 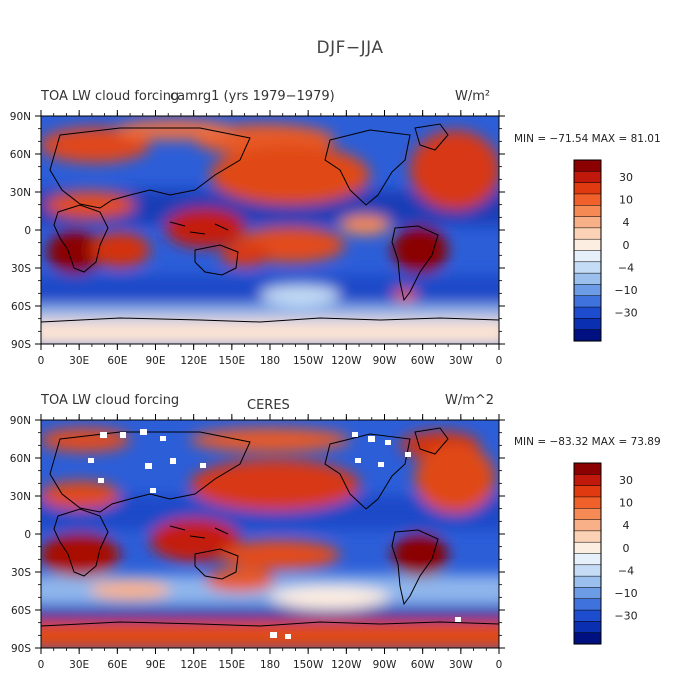 I want to click on figure-title: DJF−JJA, so click(x=350, y=48).